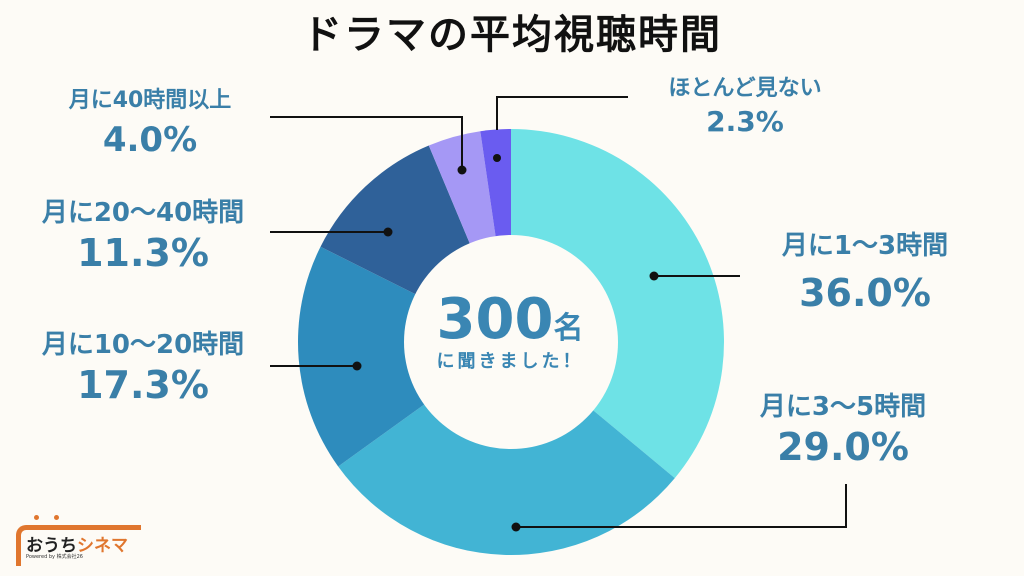 This screenshot has width=1024, height=576. I want to click on label-3-5: 月に3〜5時間 29.0%, so click(843, 430).